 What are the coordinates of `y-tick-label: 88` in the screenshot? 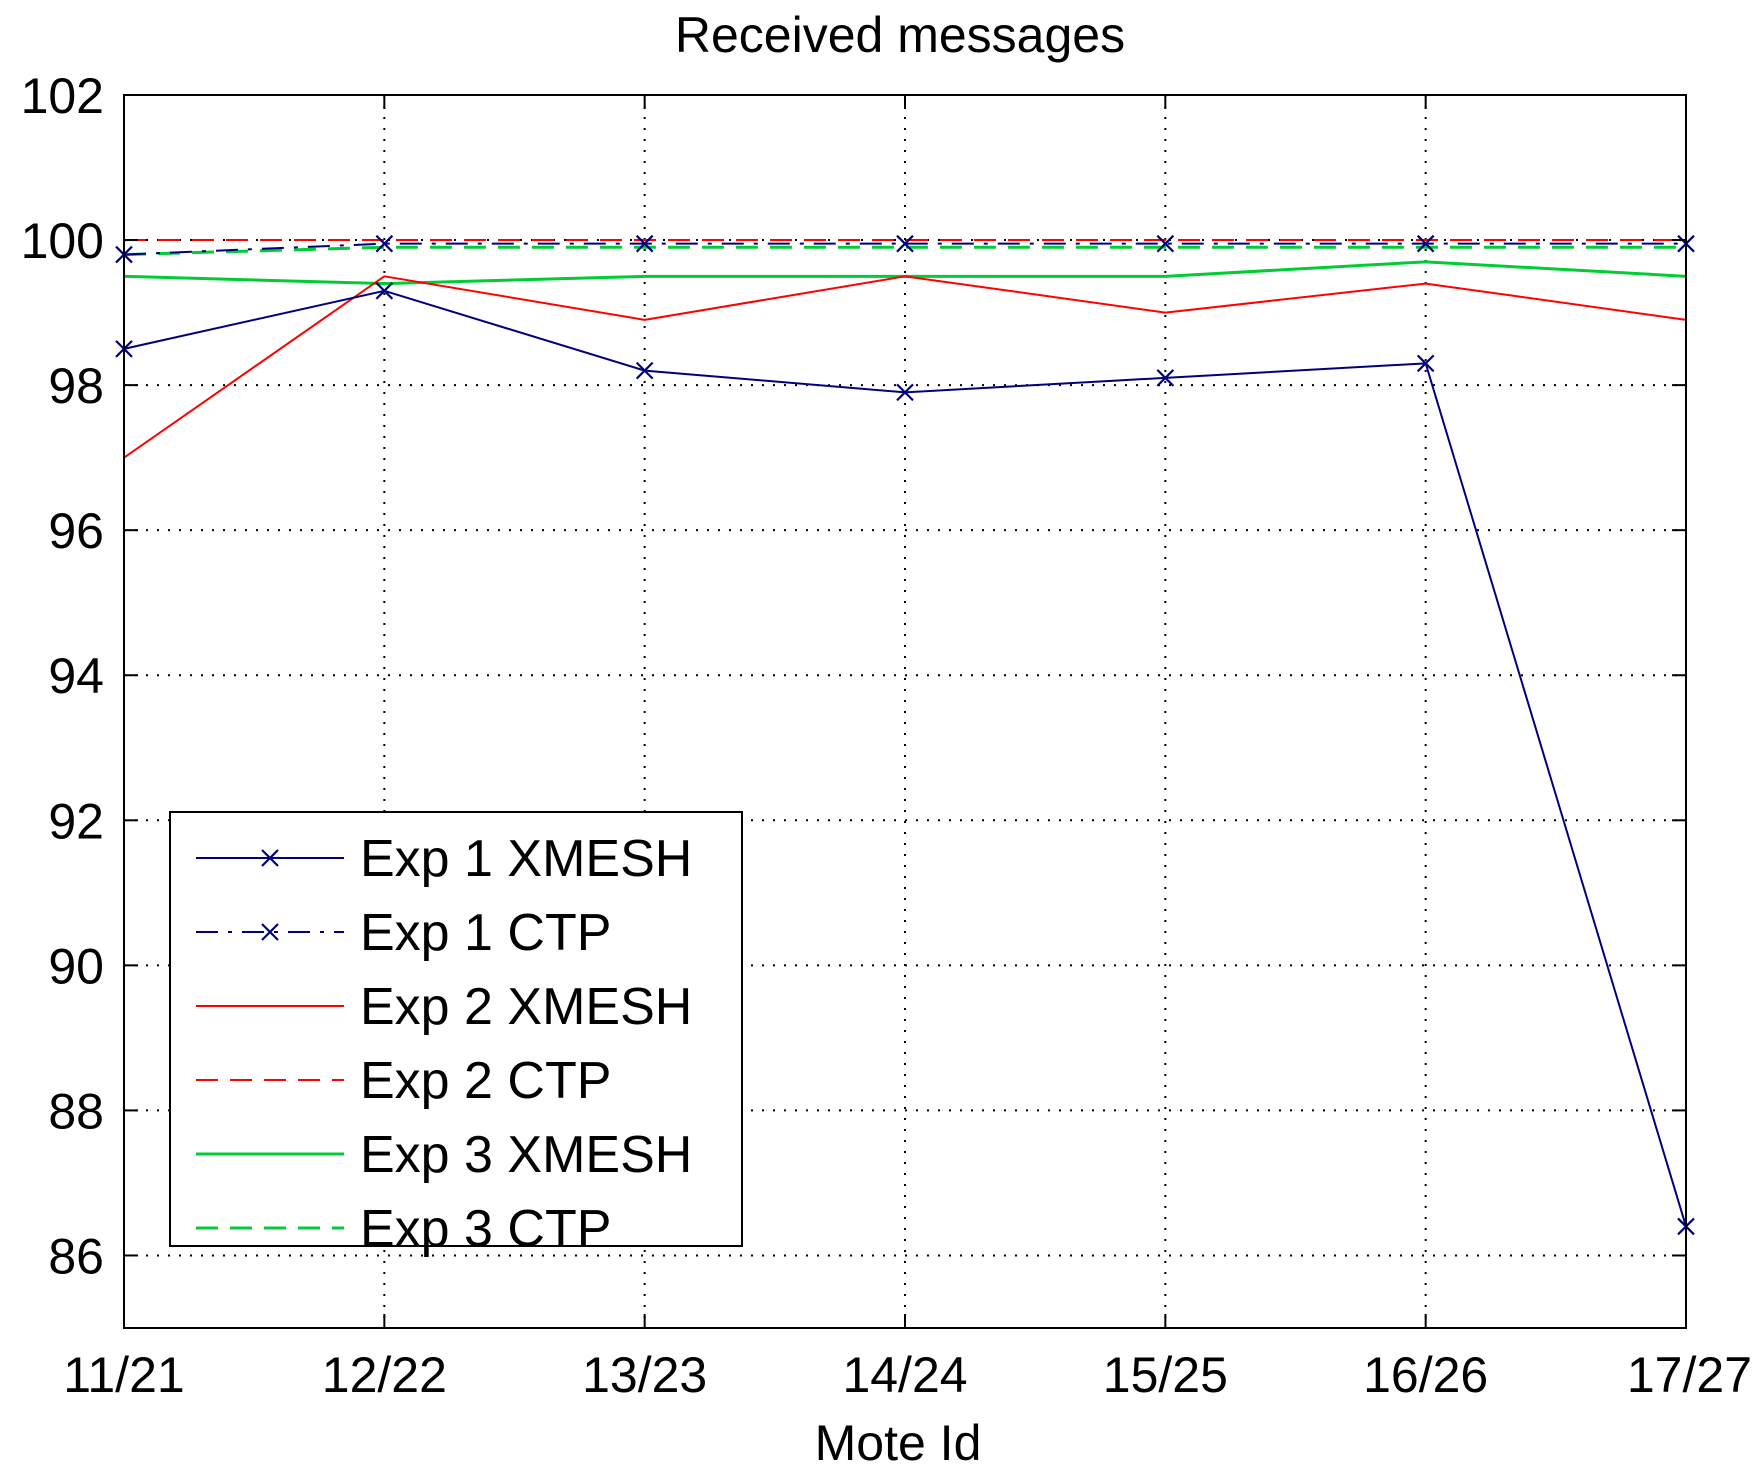 It's located at (76, 1111).